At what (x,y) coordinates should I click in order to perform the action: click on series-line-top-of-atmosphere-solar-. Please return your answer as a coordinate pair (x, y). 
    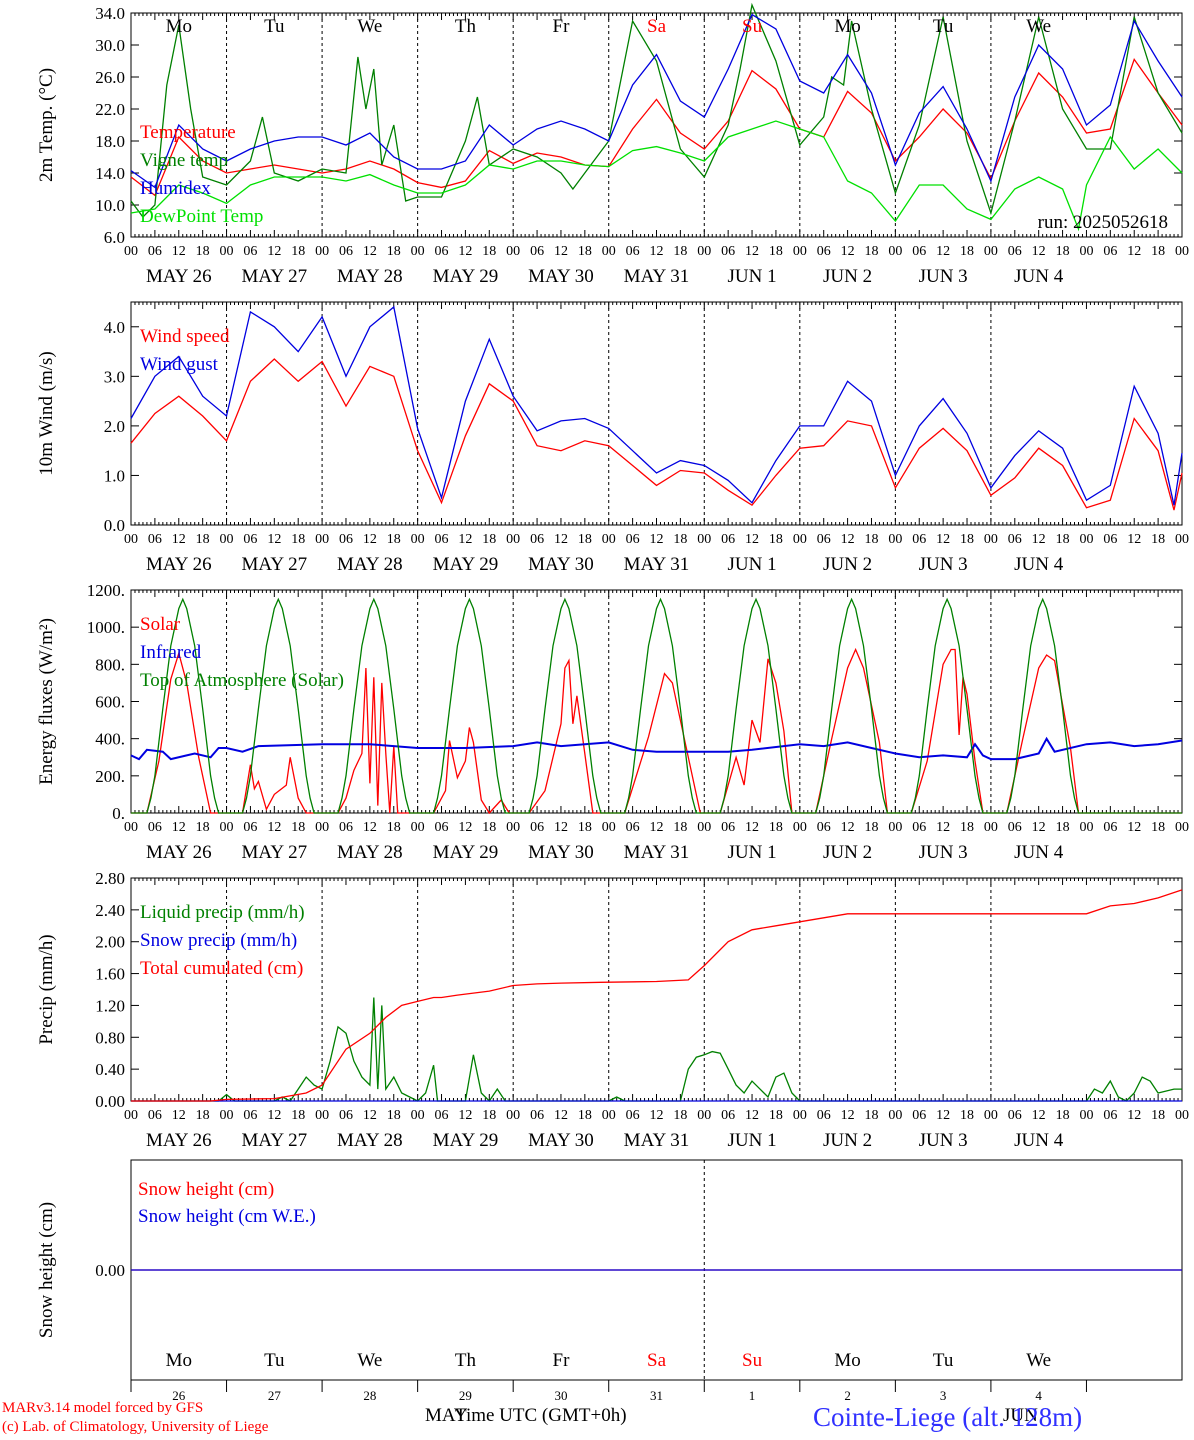
    Looking at the image, I should click on (656, 705).